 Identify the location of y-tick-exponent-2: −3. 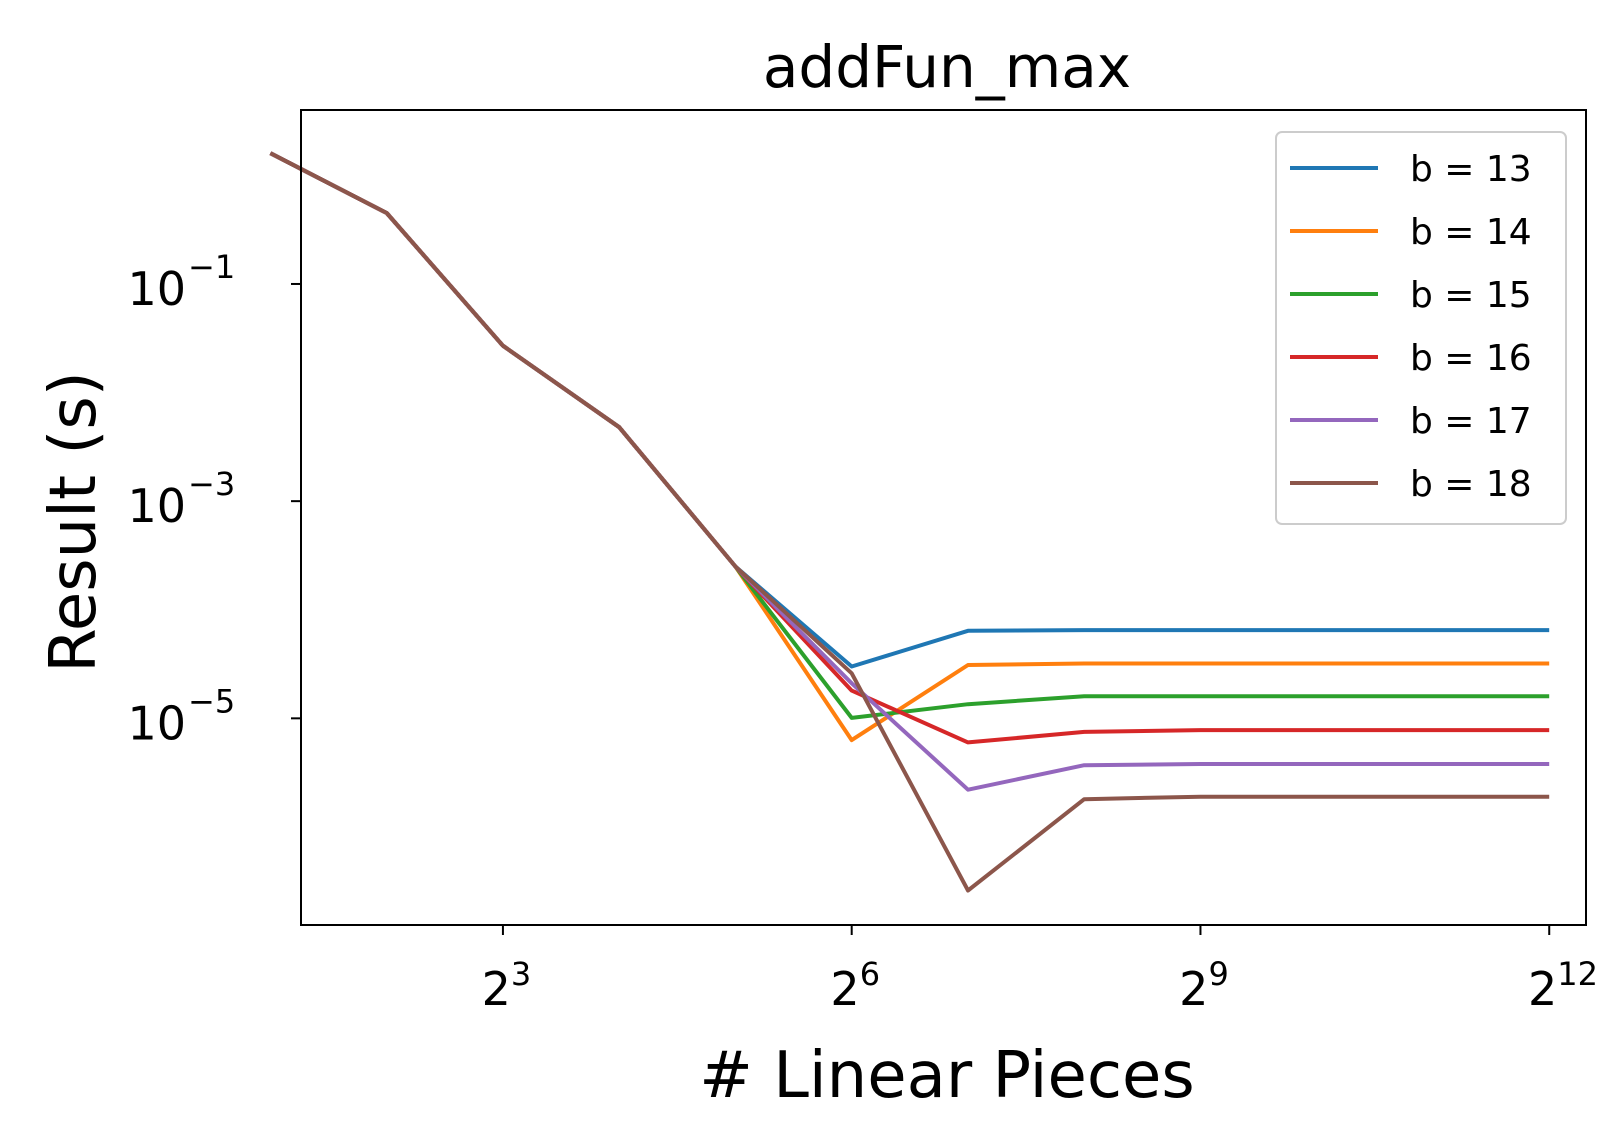
(211, 484).